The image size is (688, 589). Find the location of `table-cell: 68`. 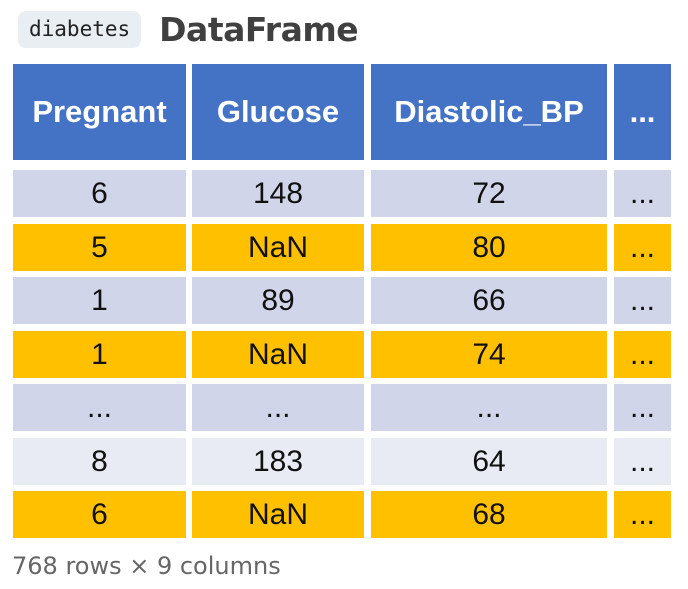

table-cell: 68 is located at coordinates (489, 514).